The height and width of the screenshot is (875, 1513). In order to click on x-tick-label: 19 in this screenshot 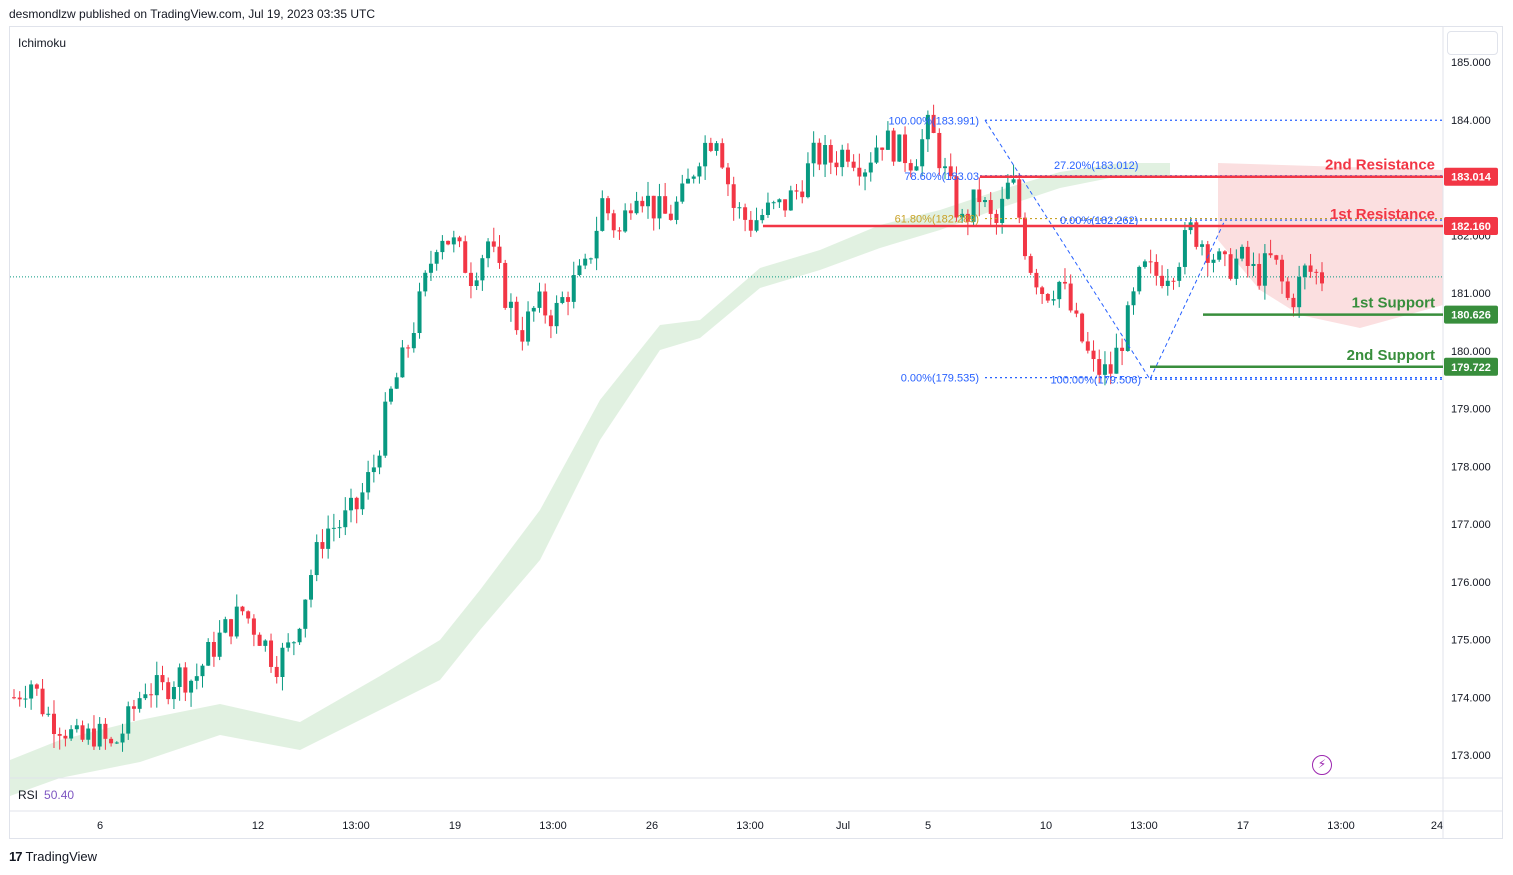, I will do `click(455, 826)`.